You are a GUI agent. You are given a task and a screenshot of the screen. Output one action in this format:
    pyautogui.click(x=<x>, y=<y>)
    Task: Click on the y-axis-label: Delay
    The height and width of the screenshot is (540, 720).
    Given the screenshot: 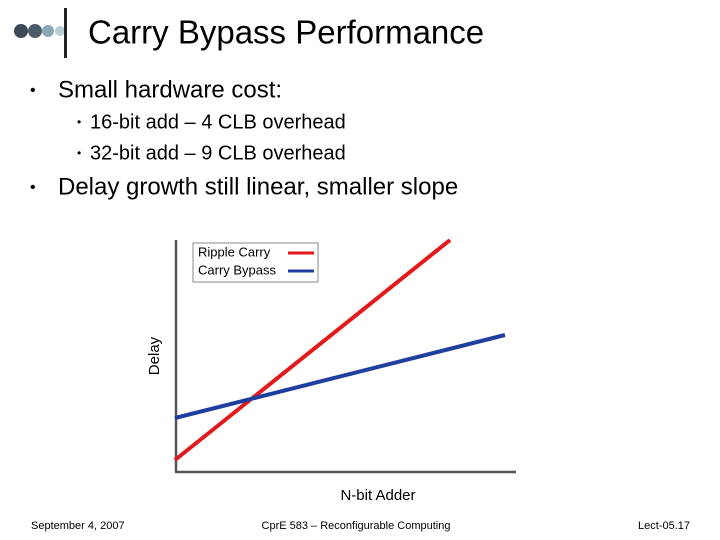 What is the action you would take?
    pyautogui.click(x=154, y=355)
    